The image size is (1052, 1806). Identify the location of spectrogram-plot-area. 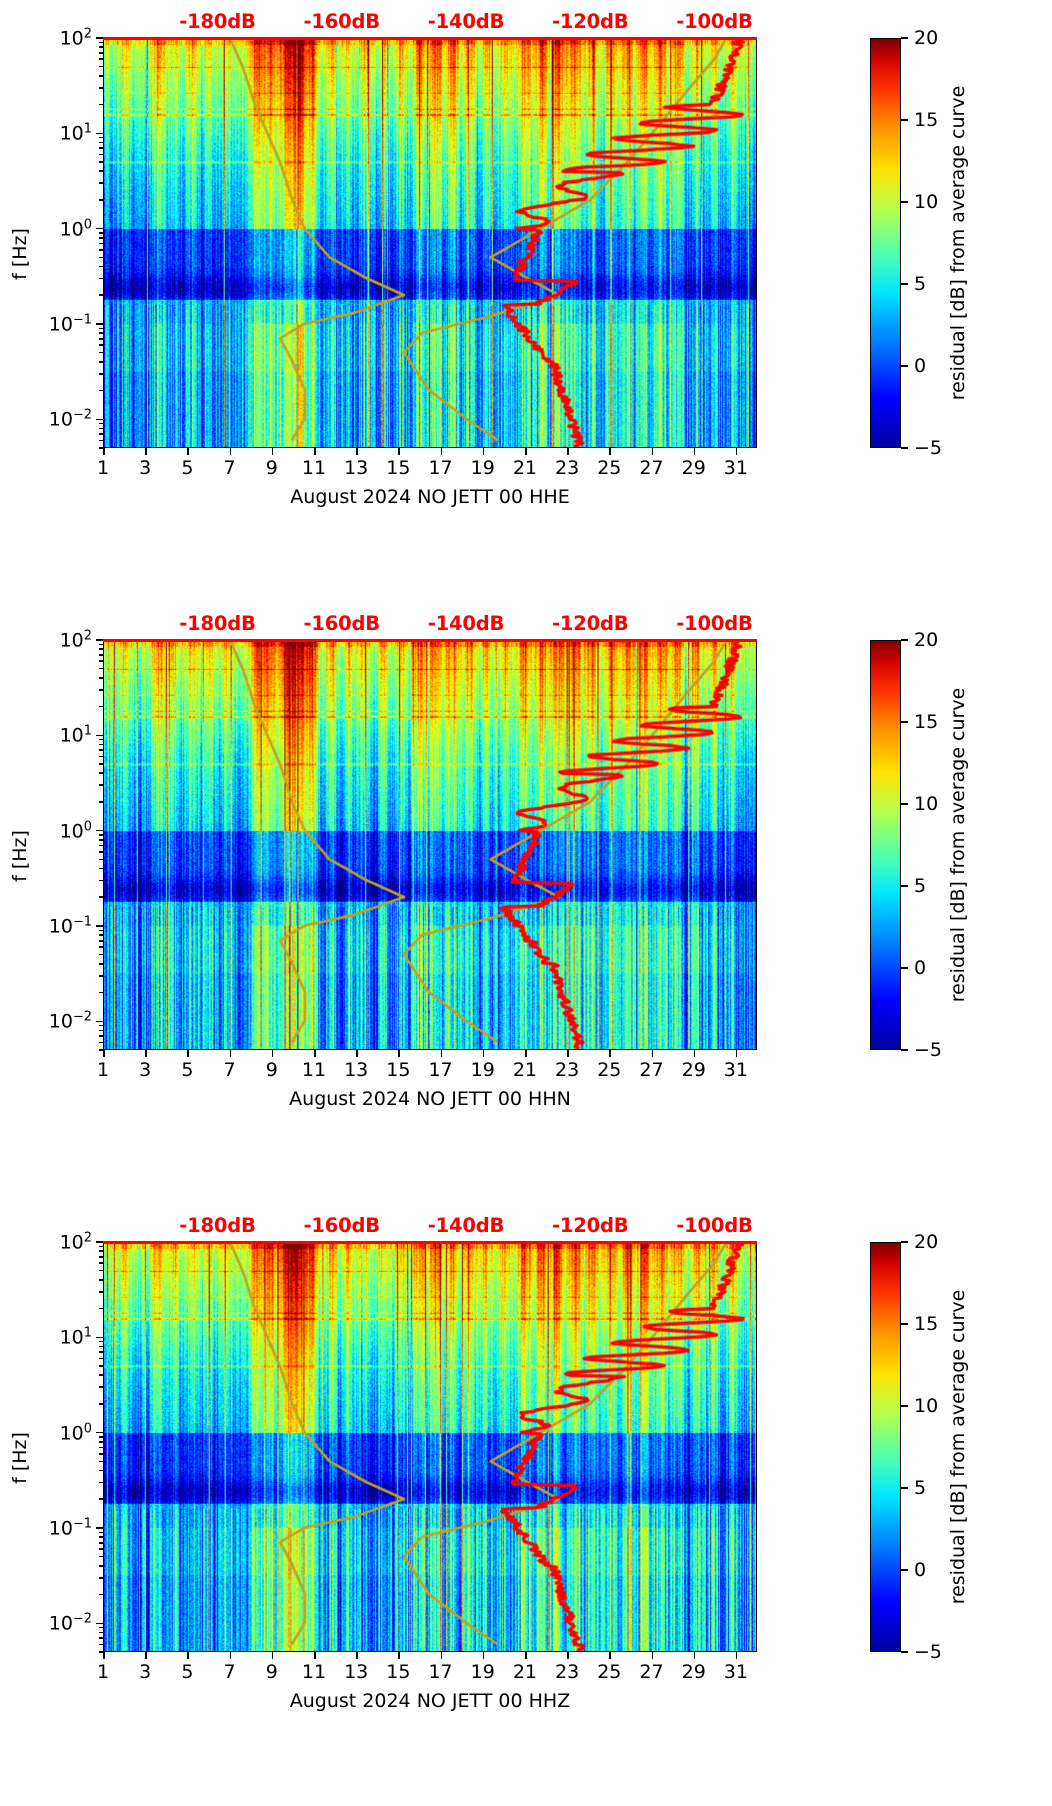
(430, 845).